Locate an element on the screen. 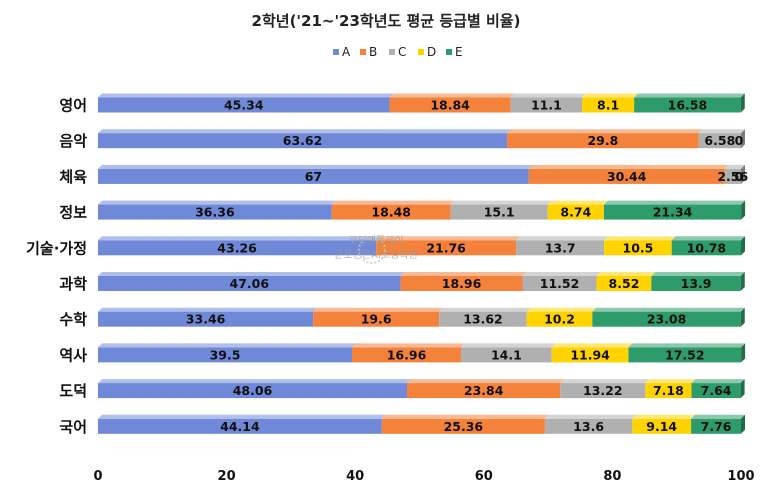 The height and width of the screenshot is (494, 773). legend-label-b: B is located at coordinates (373, 52).